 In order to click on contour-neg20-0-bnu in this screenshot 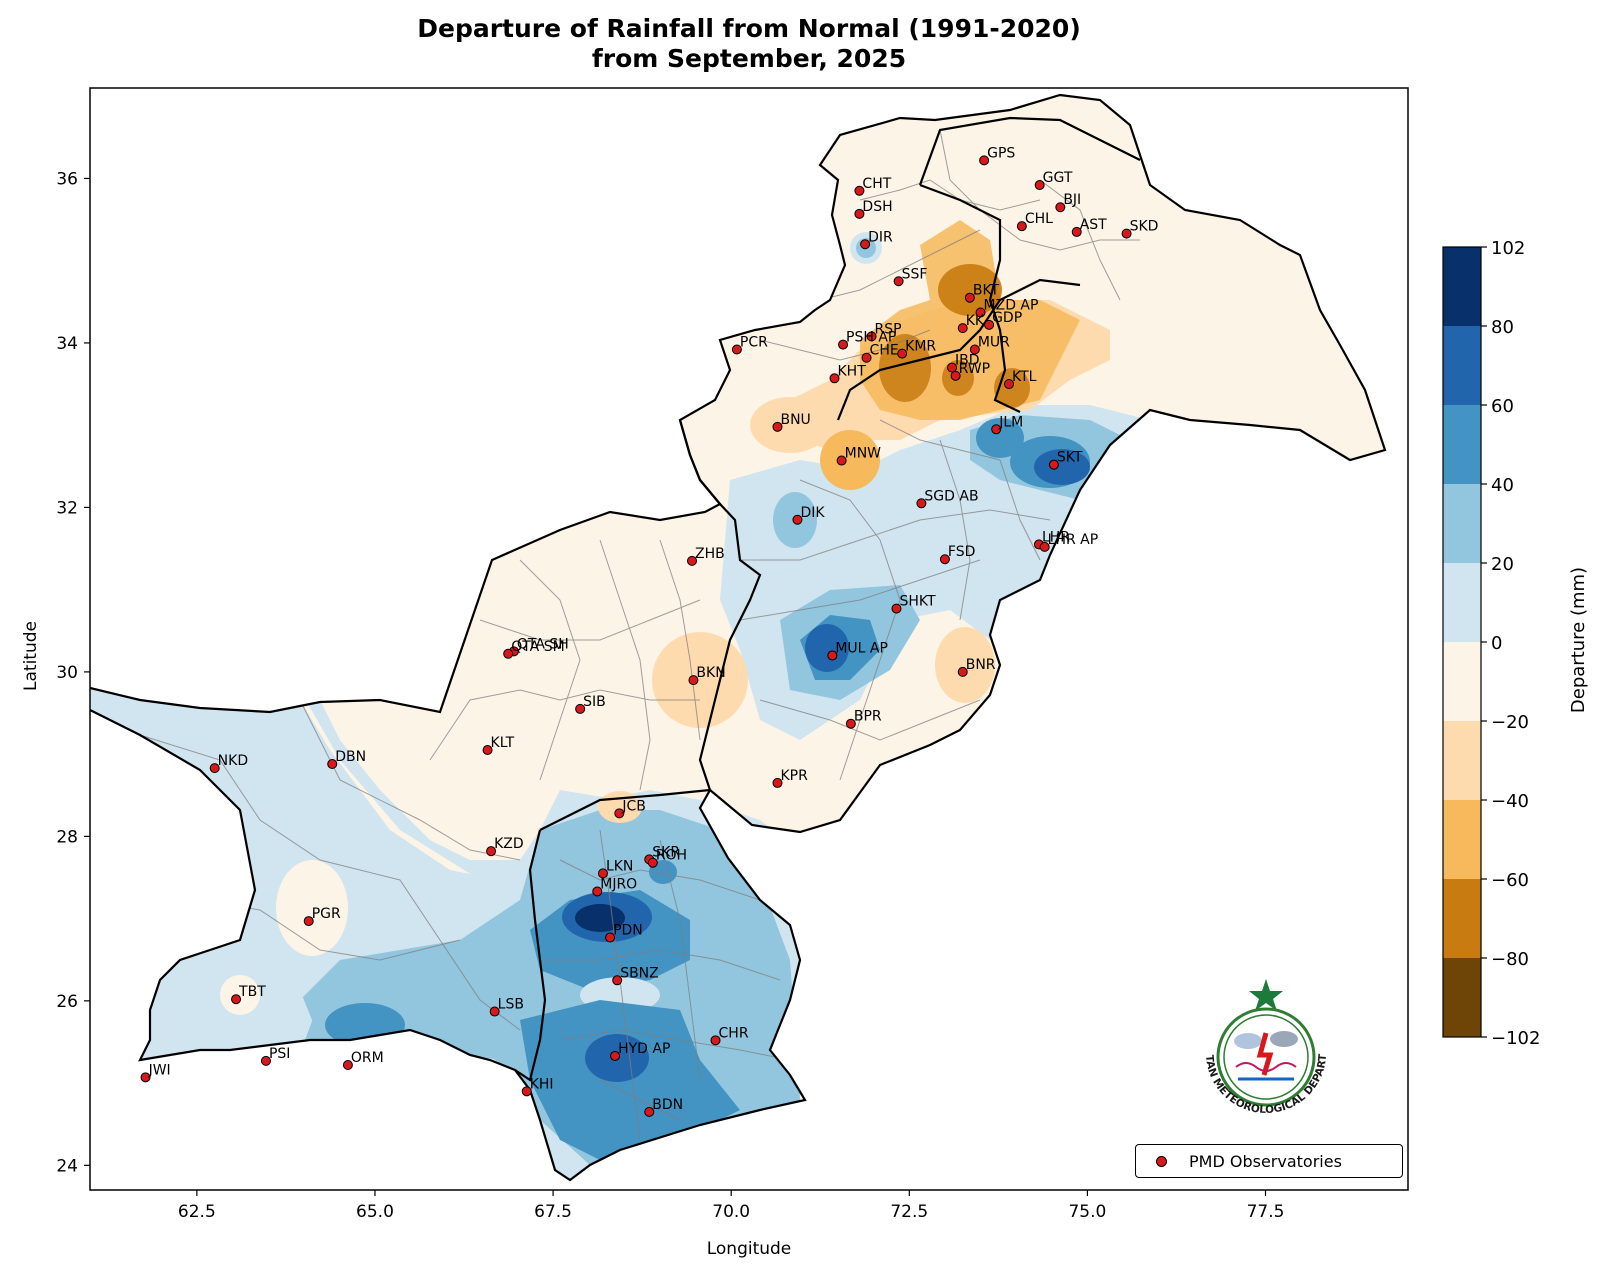, I will do `click(790, 425)`.